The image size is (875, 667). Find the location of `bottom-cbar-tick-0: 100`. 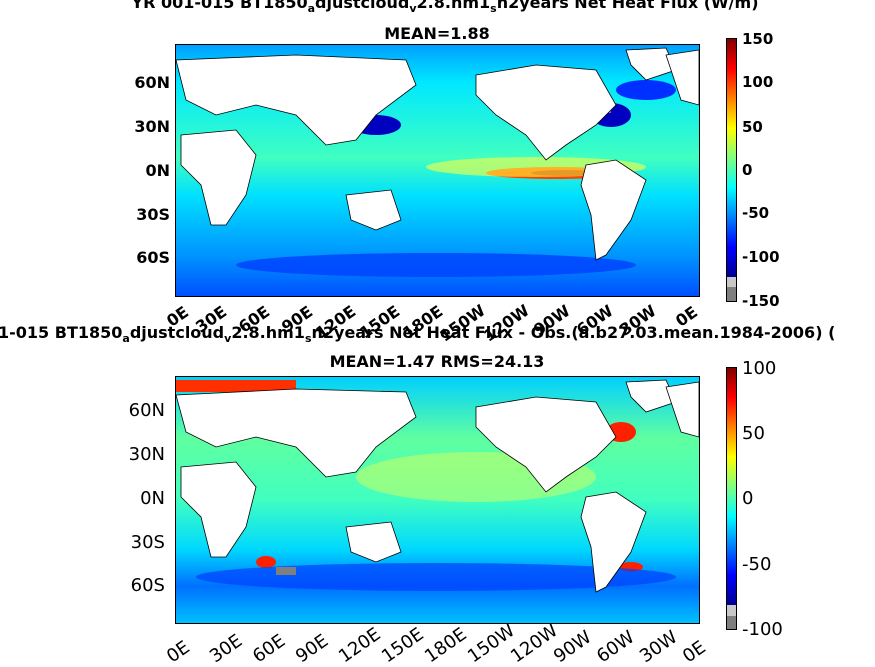

bottom-cbar-tick-0: 100 is located at coordinates (759, 368).